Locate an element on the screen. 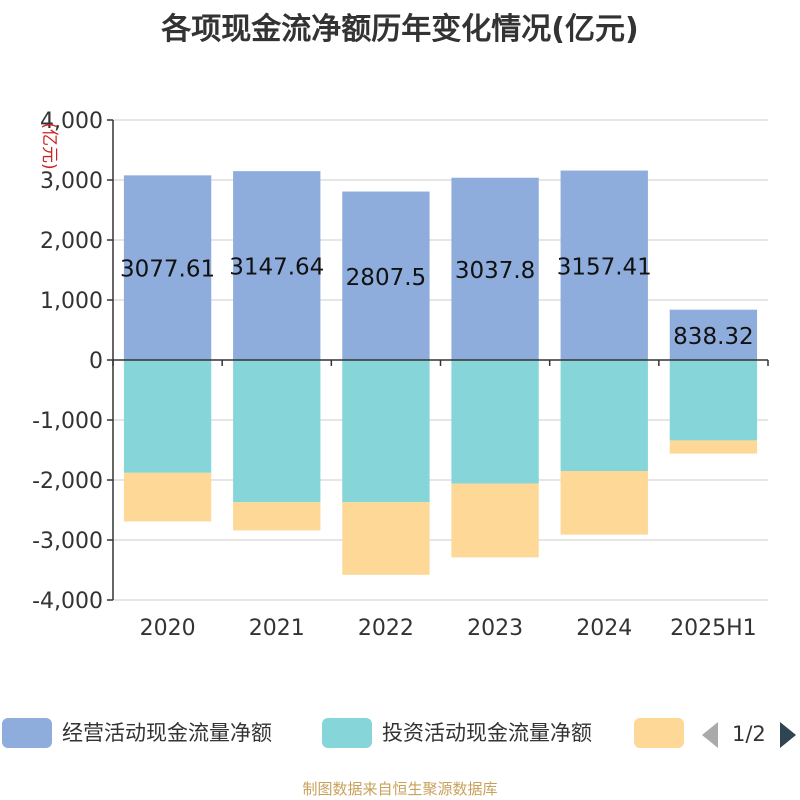 This screenshot has width=800, height=800. chart-title: 各项现金流净额历年变化情况(亿元) is located at coordinates (400, 29).